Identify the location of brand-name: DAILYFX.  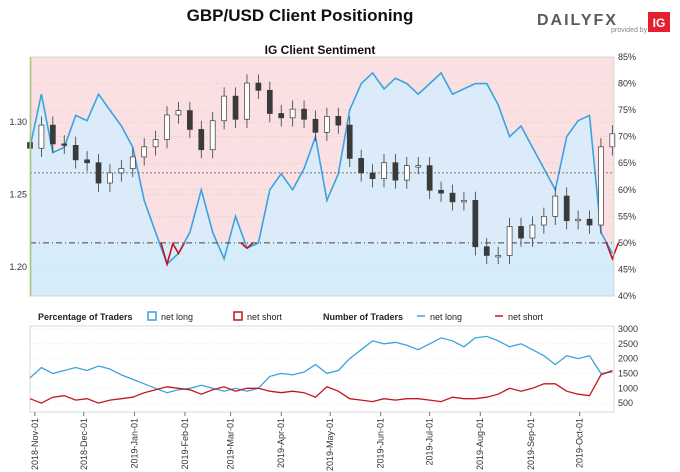
(577, 20).